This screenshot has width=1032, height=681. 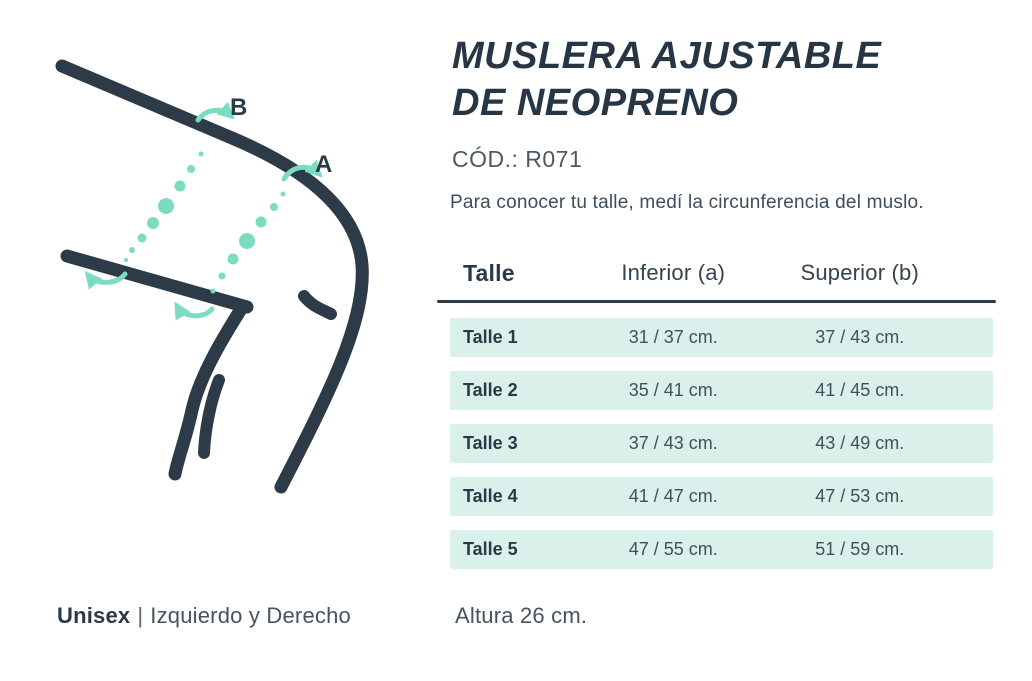 I want to click on product-attributes: Unisex | Izquierdo y Derecho, so click(x=204, y=616).